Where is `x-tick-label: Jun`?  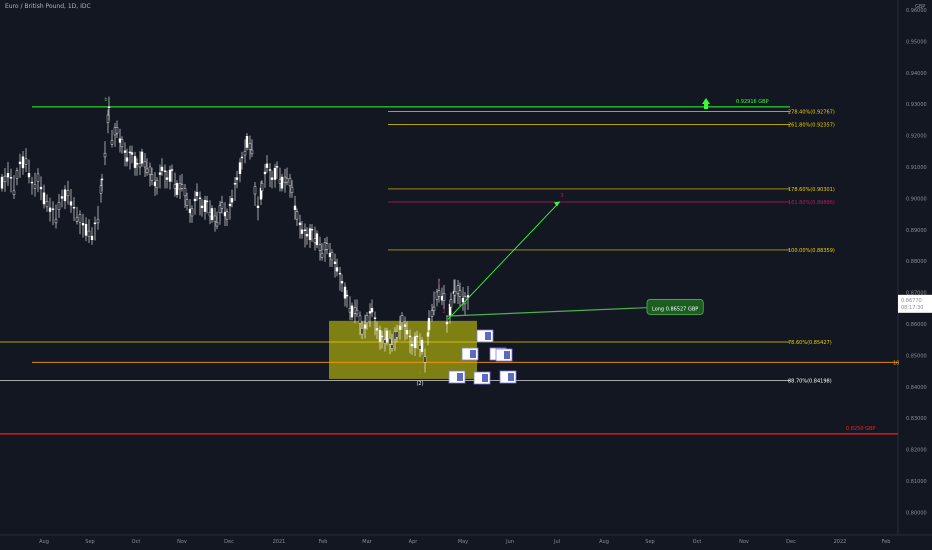 x-tick-label: Jun is located at coordinates (509, 542).